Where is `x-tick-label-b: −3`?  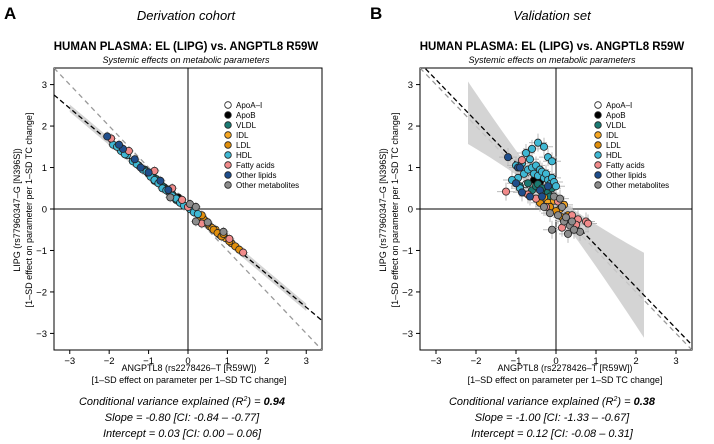
x-tick-label-b: −3 is located at coordinates (436, 361).